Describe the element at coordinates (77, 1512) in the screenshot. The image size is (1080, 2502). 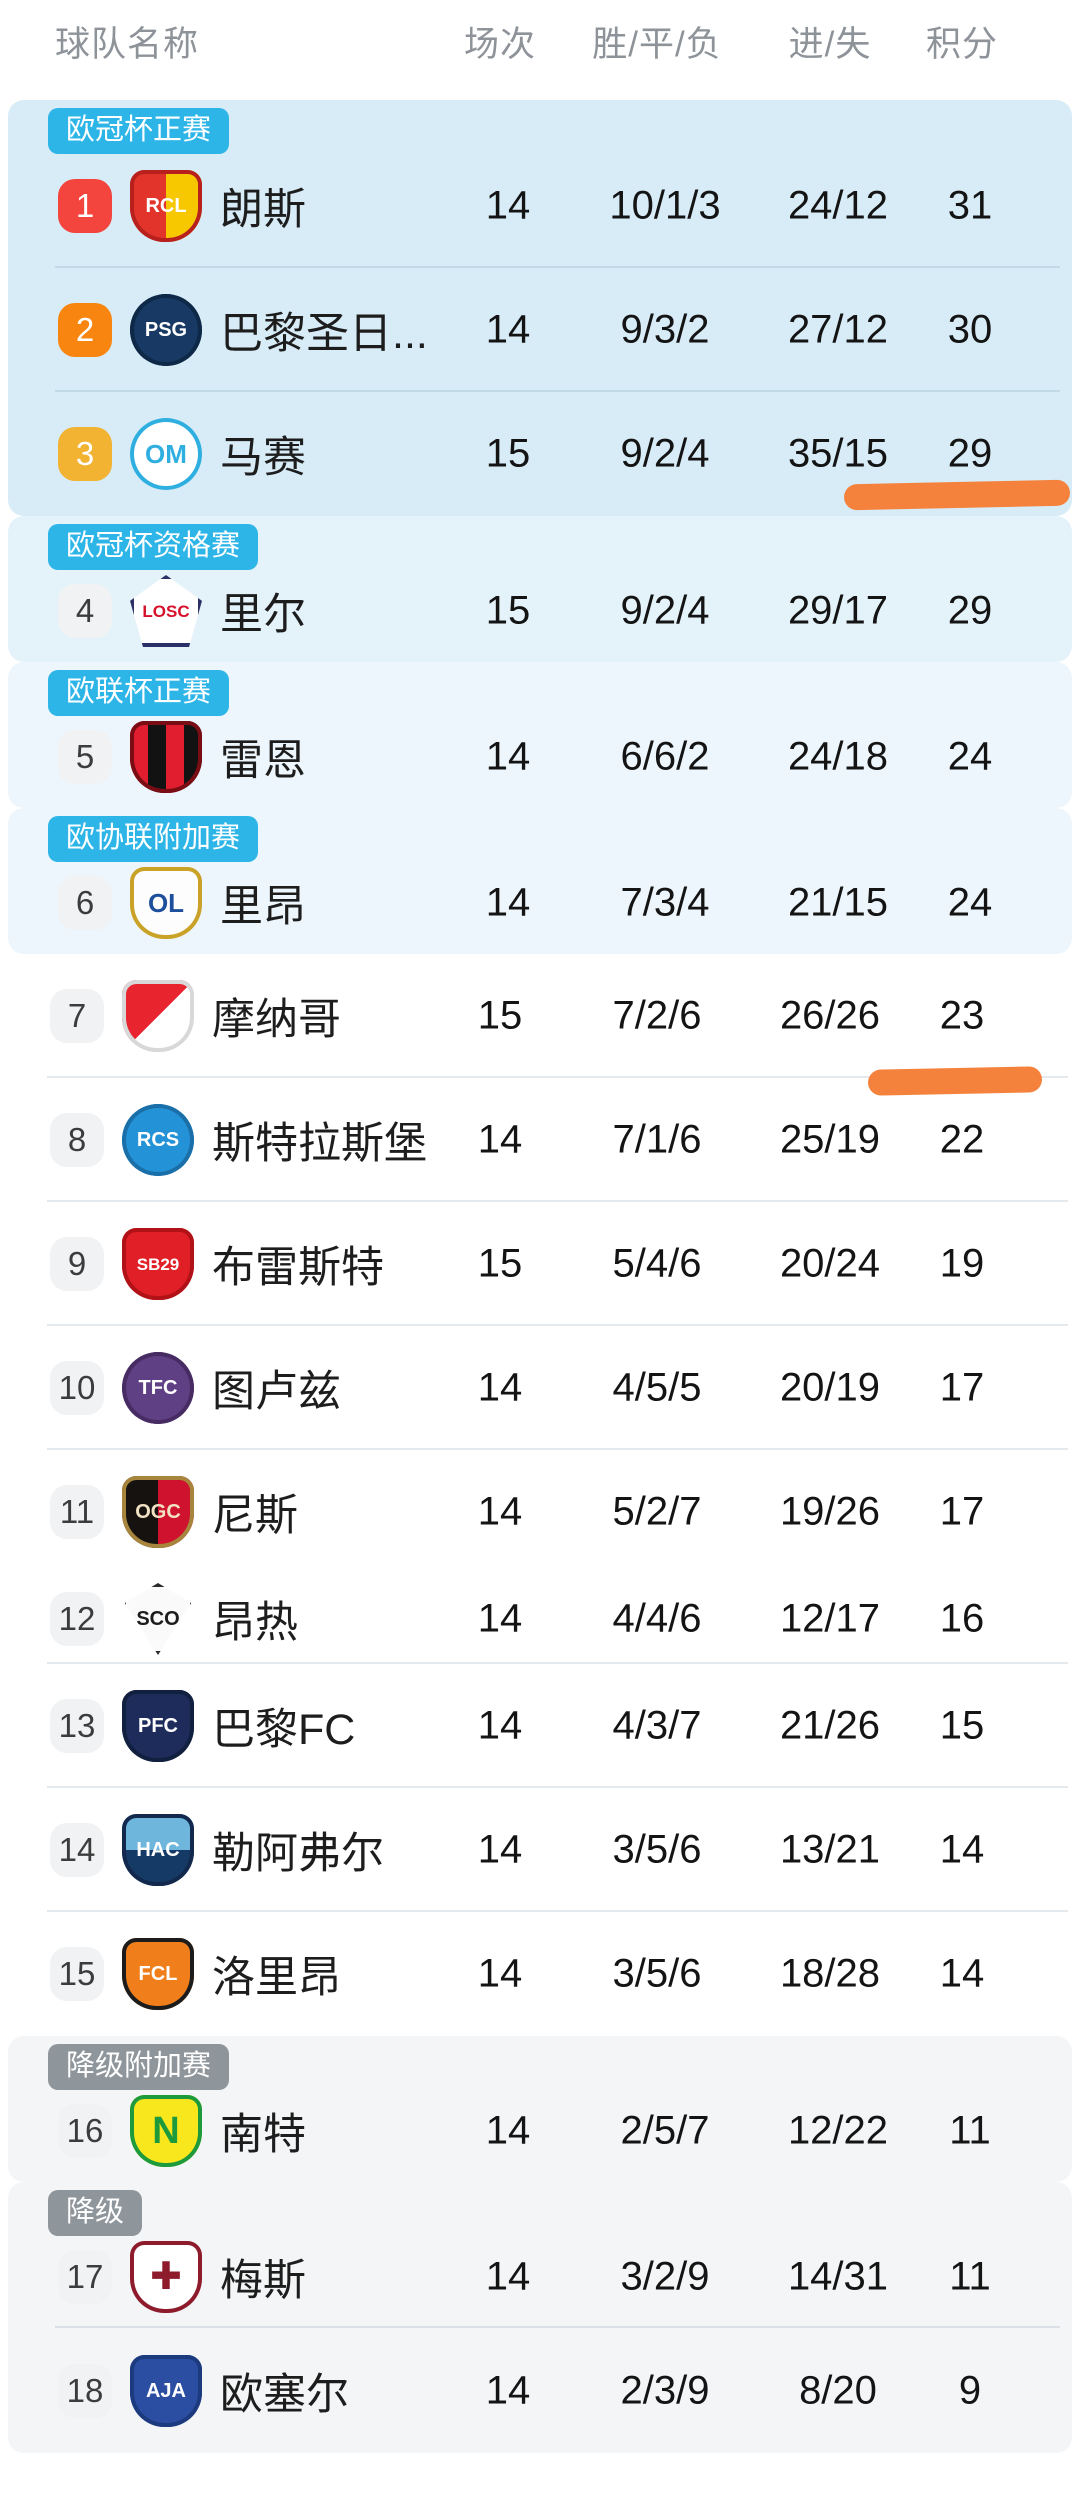
I see `rank-badge: 11` at that location.